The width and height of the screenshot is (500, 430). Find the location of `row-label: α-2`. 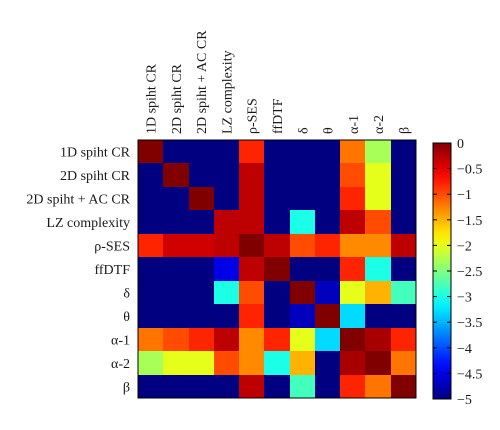

row-label: α-2 is located at coordinates (120, 364).